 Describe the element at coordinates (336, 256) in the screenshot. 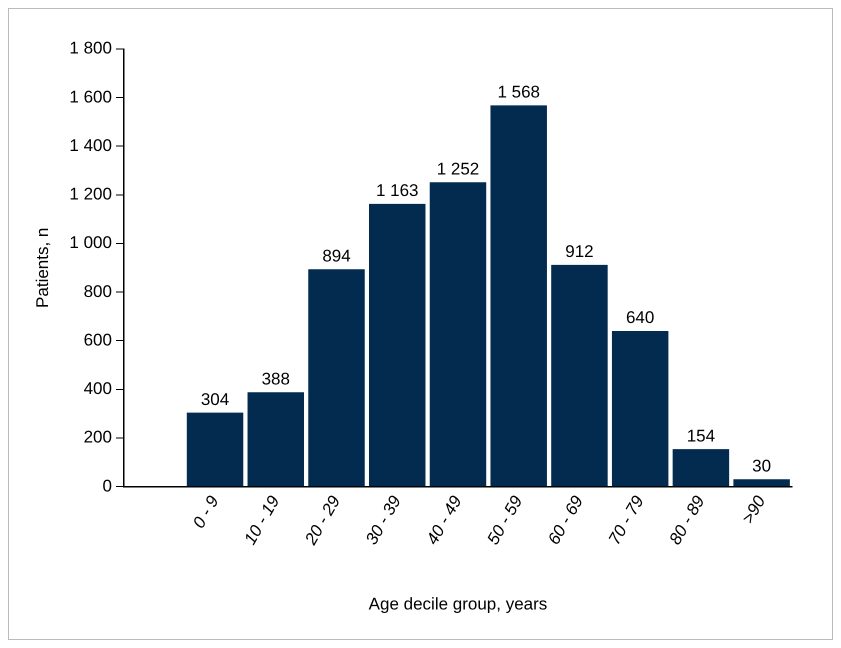

I see `data-label: 894` at that location.